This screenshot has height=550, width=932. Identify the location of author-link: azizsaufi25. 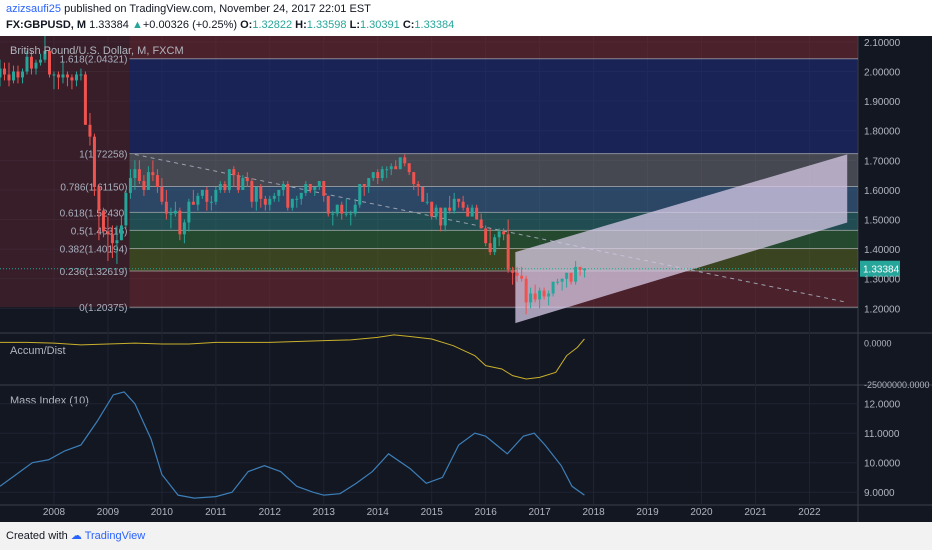
(34, 9).